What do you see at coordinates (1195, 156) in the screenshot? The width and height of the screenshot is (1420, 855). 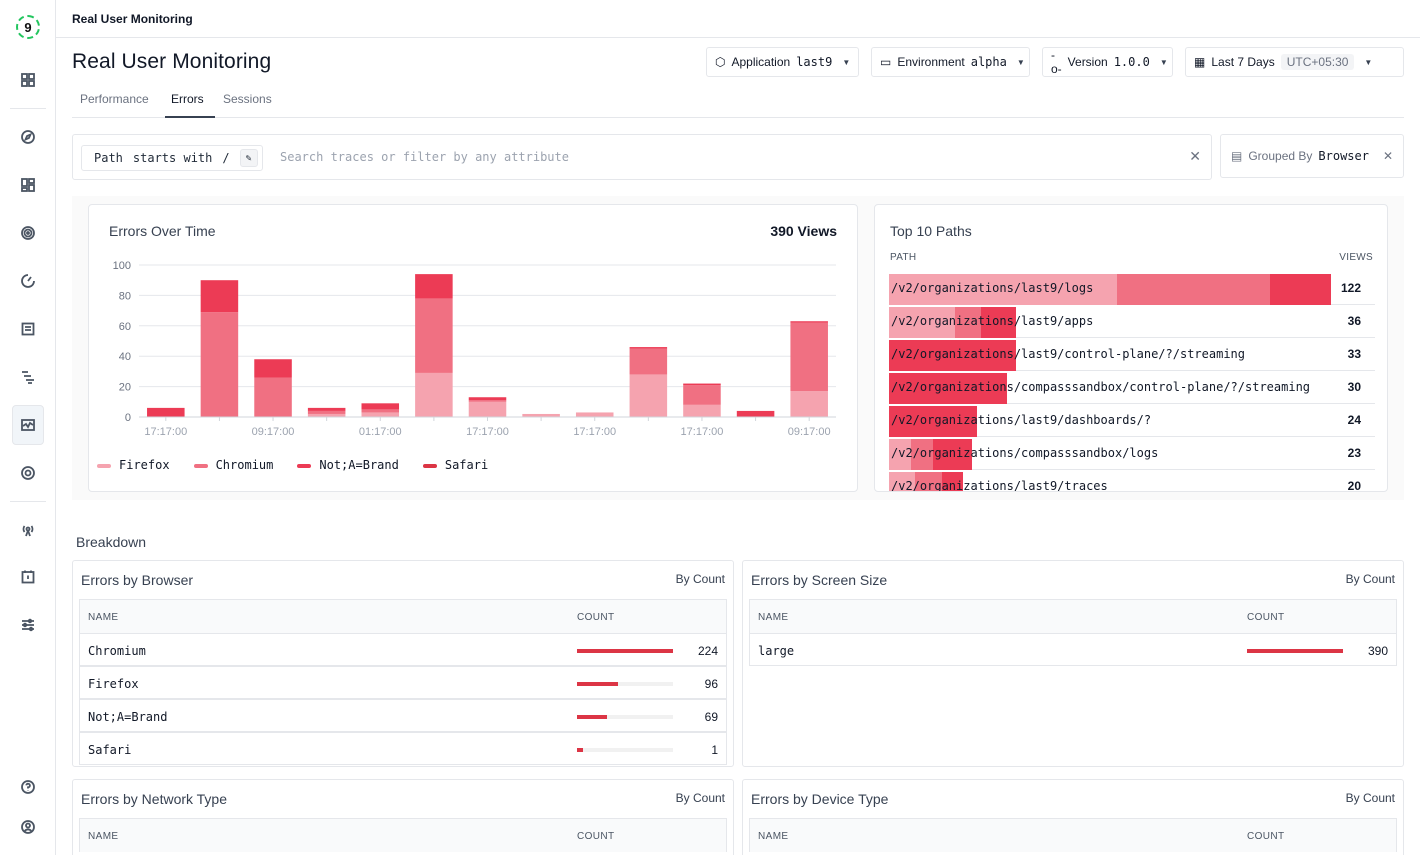 I see `clear-search-icon: ✕` at bounding box center [1195, 156].